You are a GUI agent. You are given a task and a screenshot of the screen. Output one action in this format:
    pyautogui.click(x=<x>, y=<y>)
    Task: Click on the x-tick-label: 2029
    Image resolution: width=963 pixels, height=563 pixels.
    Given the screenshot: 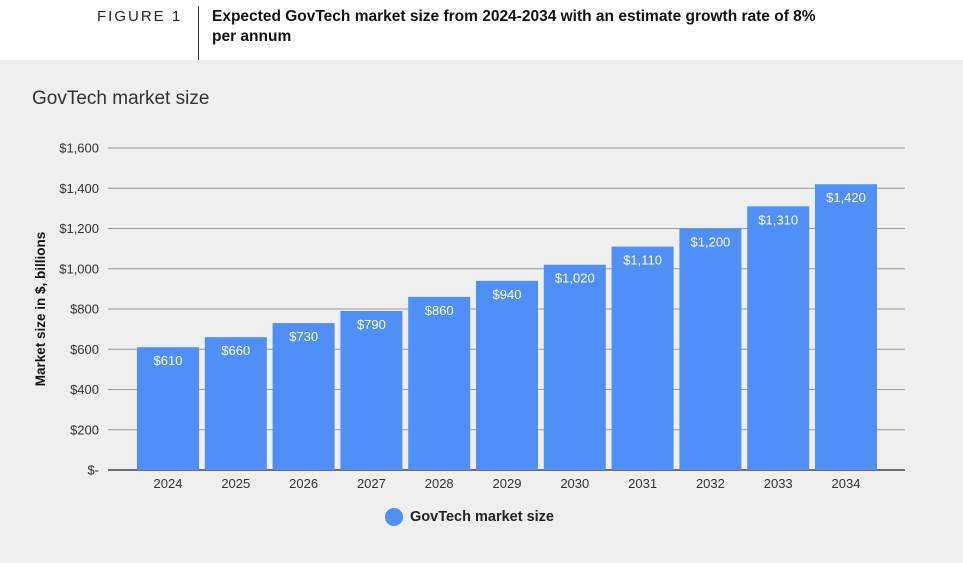 What is the action you would take?
    pyautogui.click(x=507, y=483)
    